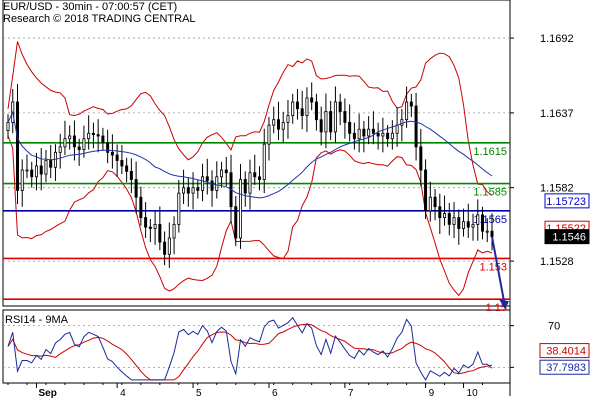 This screenshot has width=590, height=400. I want to click on last_price-tag, so click(567, 237).